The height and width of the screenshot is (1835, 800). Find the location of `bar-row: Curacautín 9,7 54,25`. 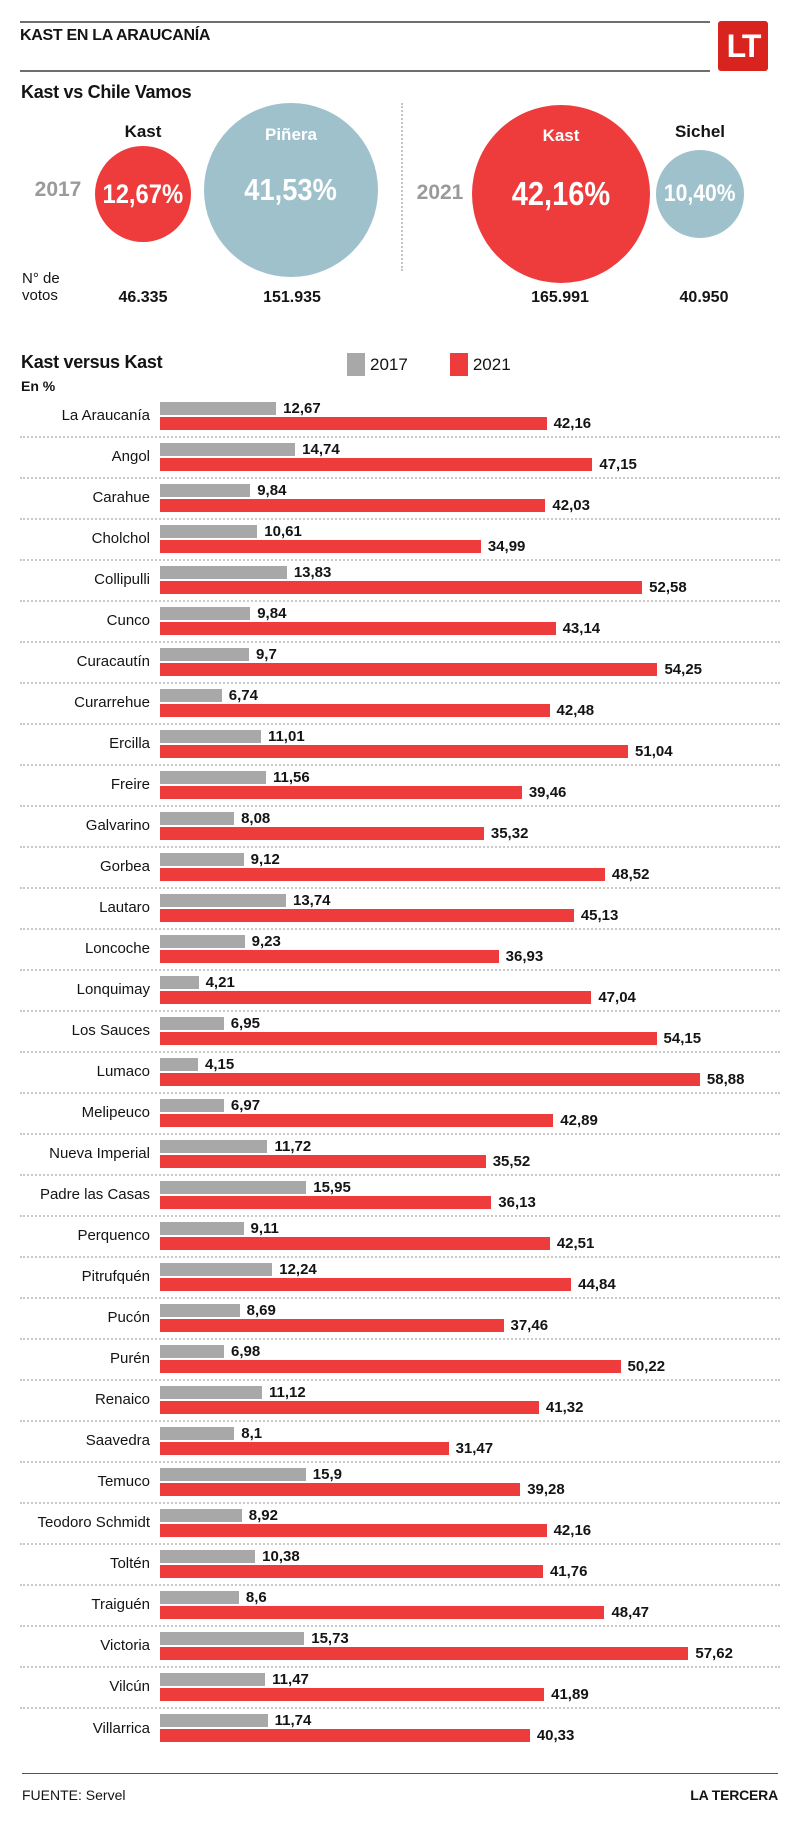

bar-row: Curacautín 9,7 54,25 is located at coordinates (400, 663).